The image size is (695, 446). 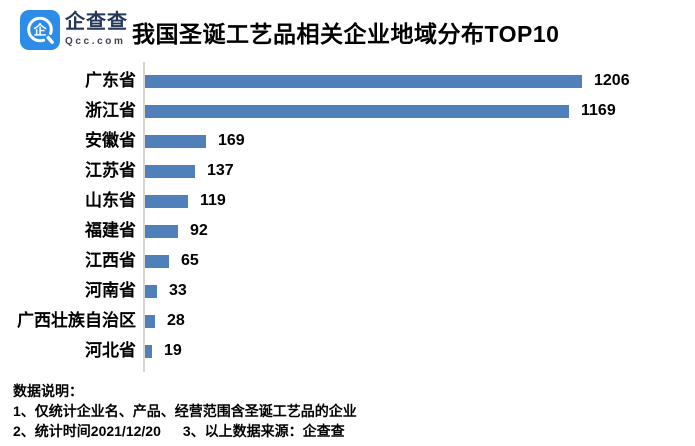 I want to click on value-label: 65, so click(x=190, y=260).